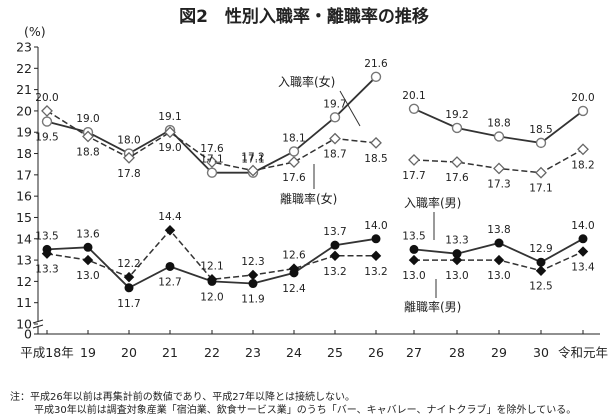  Describe the element at coordinates (414, 352) in the screenshot. I see `x-tick-label: 27` at that location.